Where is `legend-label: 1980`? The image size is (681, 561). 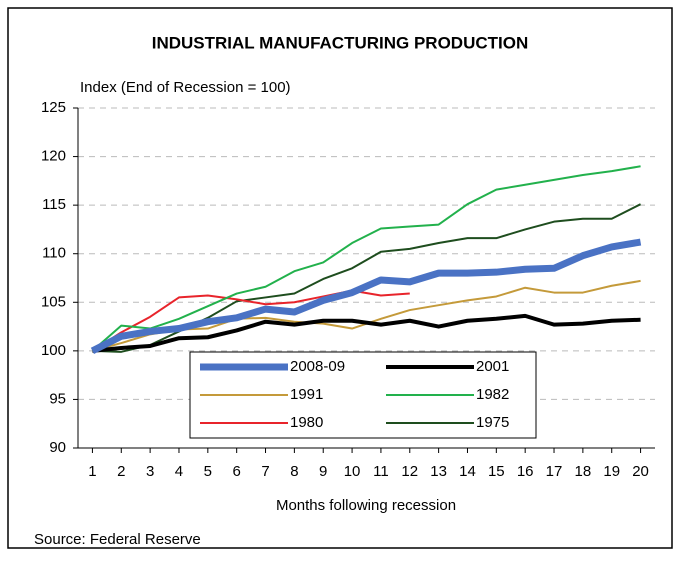
legend-label: 1980 is located at coordinates (306, 422).